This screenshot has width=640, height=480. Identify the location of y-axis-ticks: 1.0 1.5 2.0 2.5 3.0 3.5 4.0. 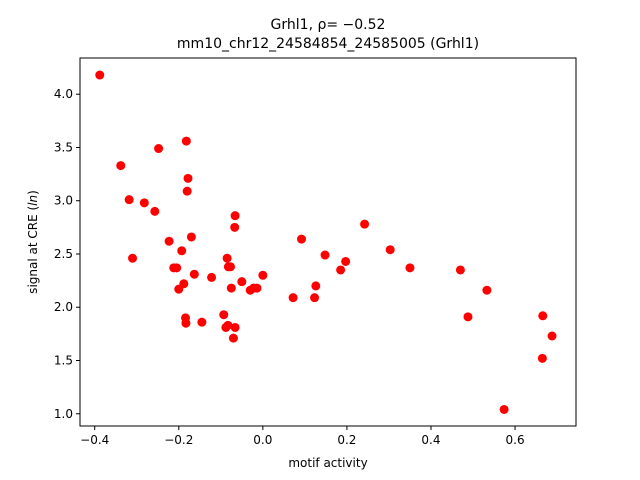
(67, 254).